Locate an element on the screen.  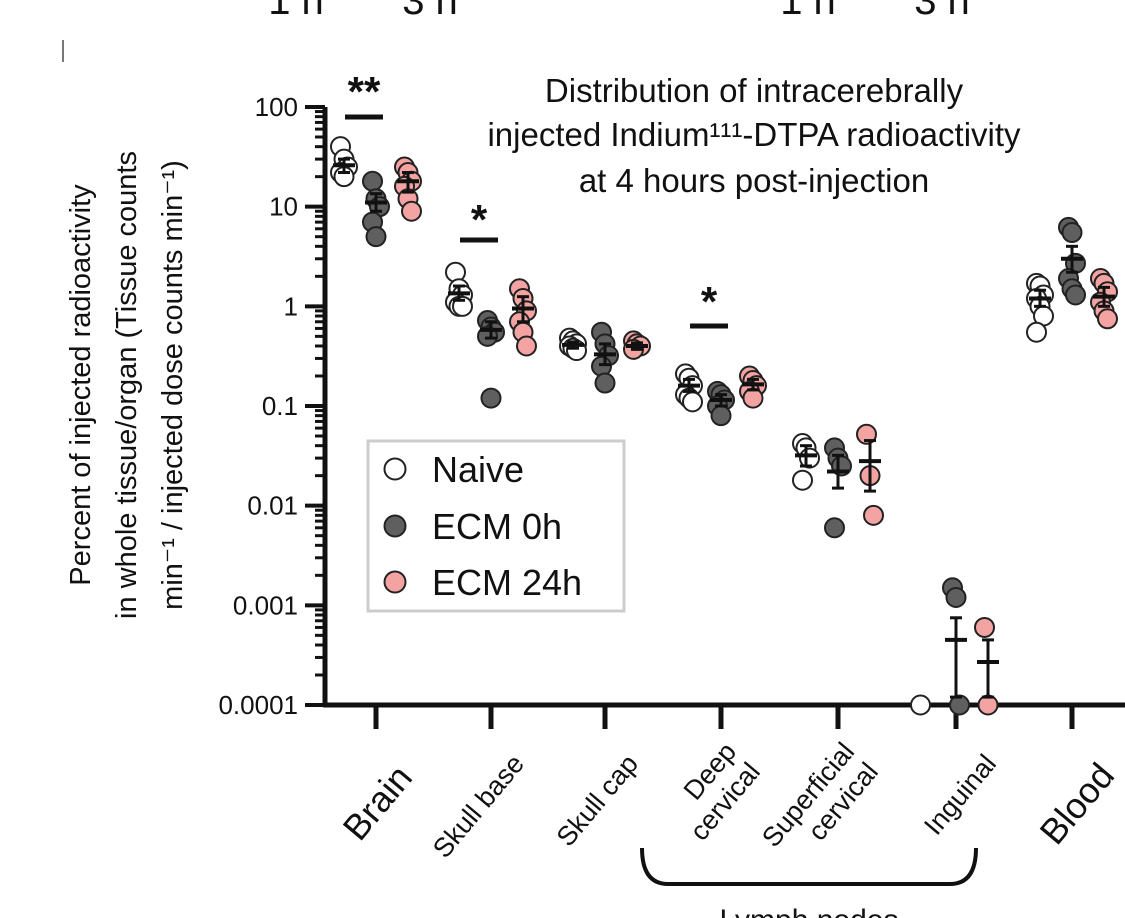
title-line: injected Indium¹¹¹-DTPA radioactivity is located at coordinates (754, 134).